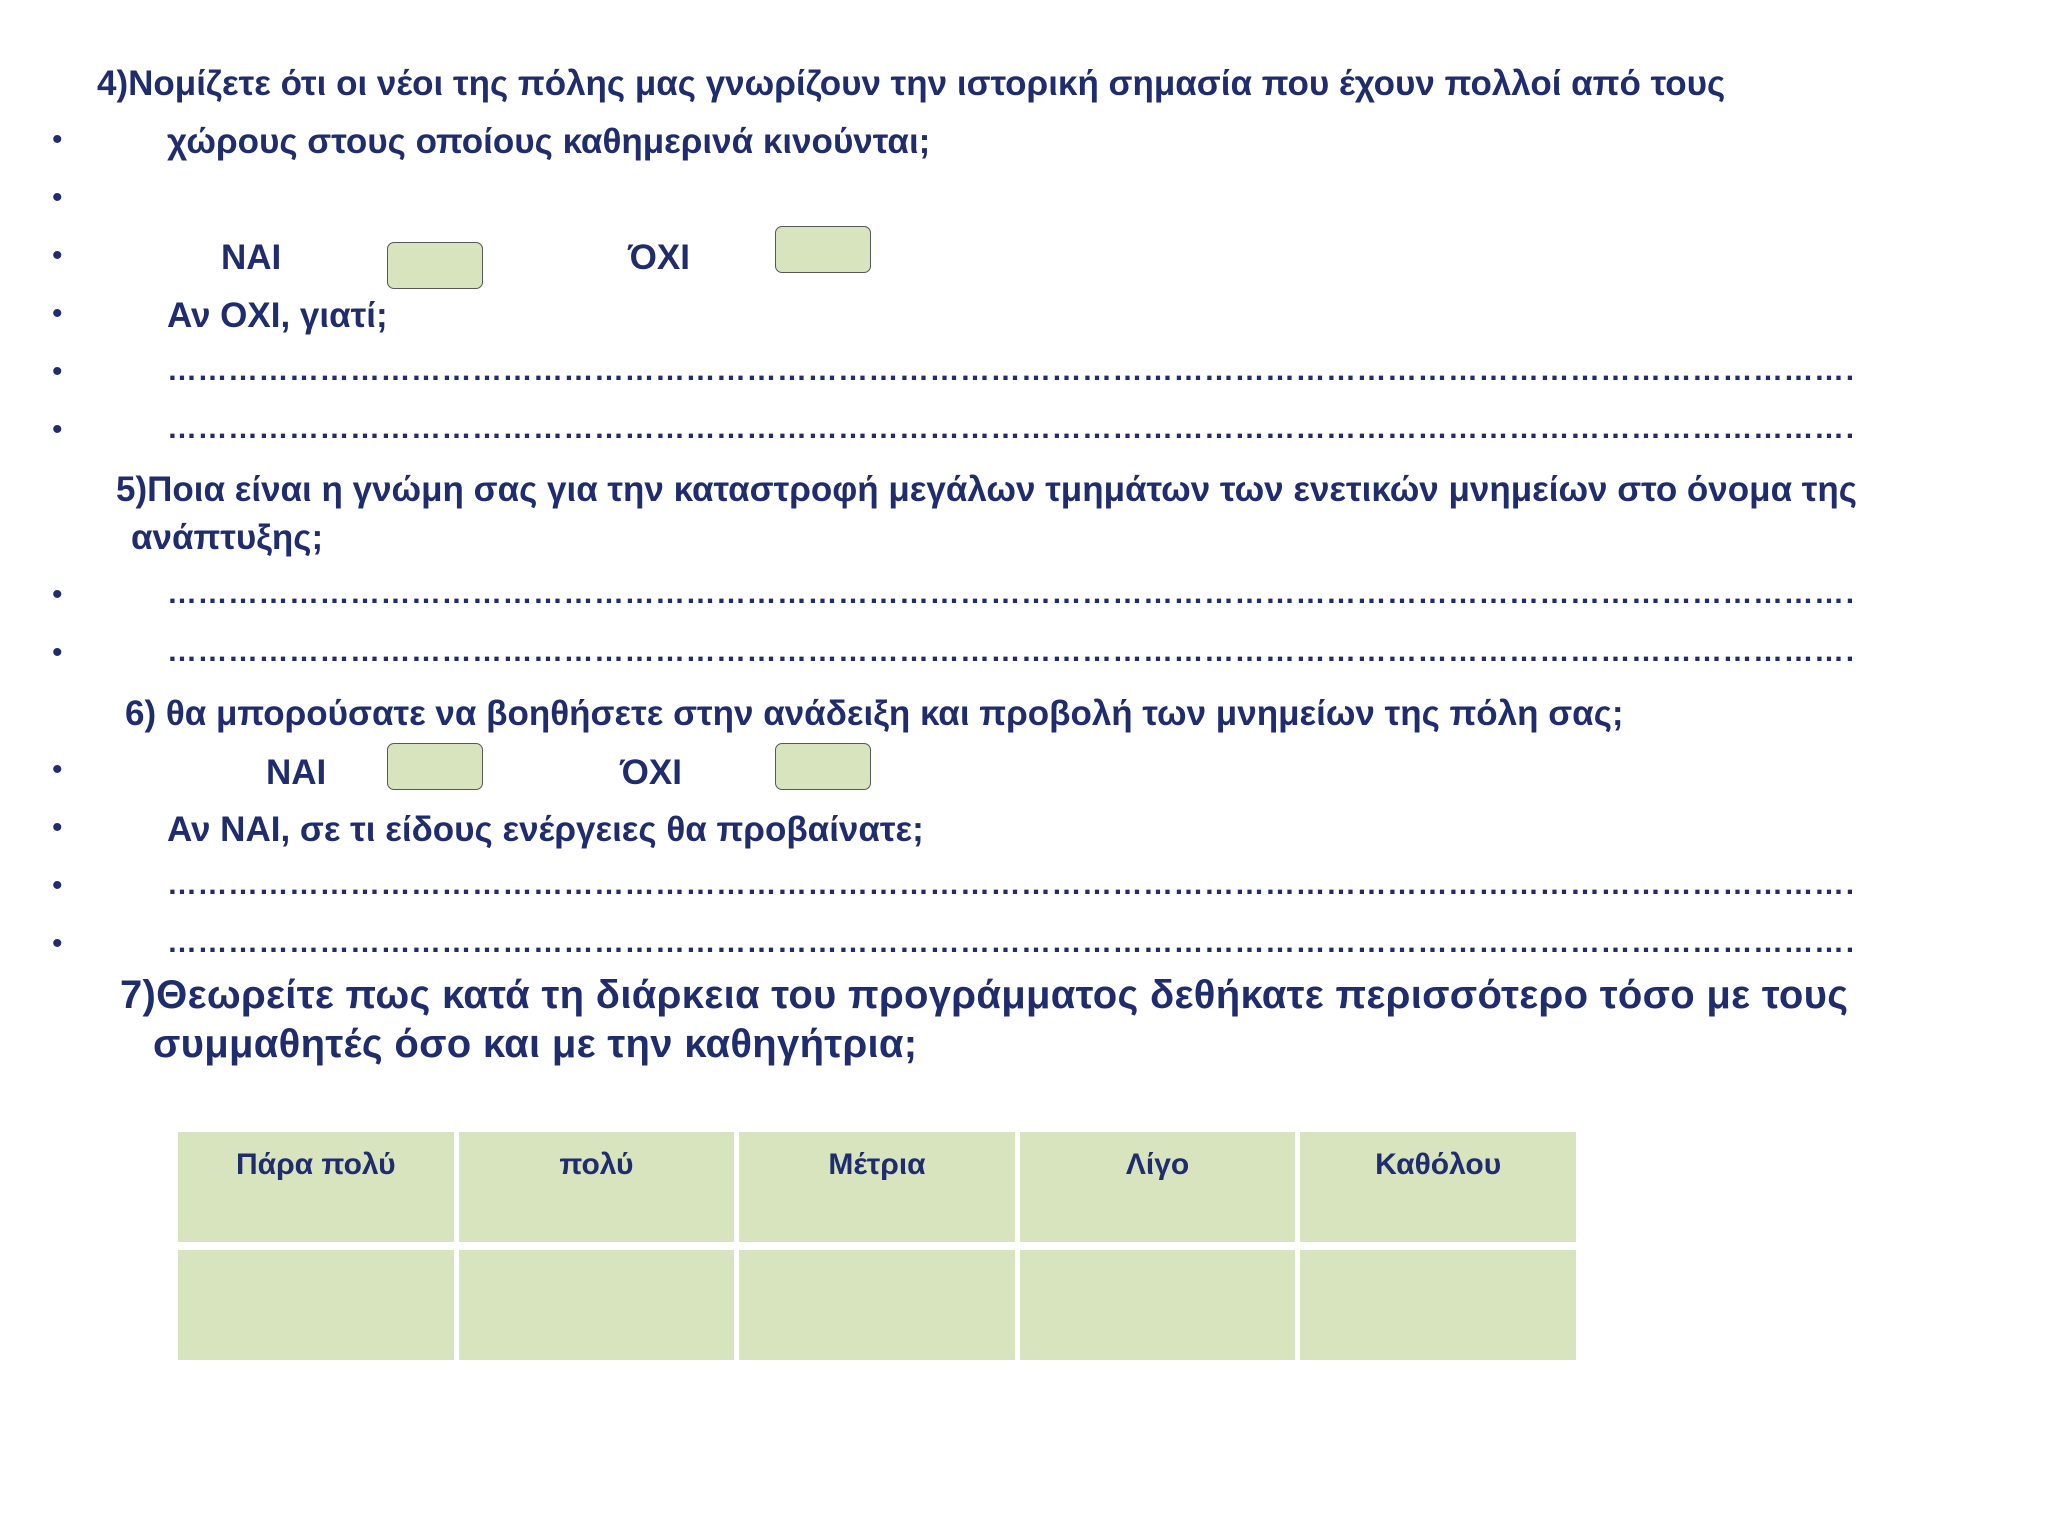 This screenshot has height=1536, width=2048. I want to click on question-7-line-2: συμμαθητές όσο και με την καθηγήτρια;, so click(535, 1044).